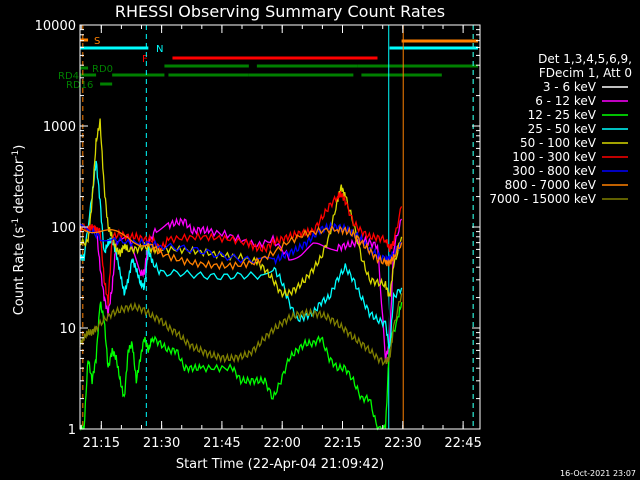  What do you see at coordinates (16, 154) in the screenshot?
I see `y-axis-label-exp2: -1` at bounding box center [16, 154].